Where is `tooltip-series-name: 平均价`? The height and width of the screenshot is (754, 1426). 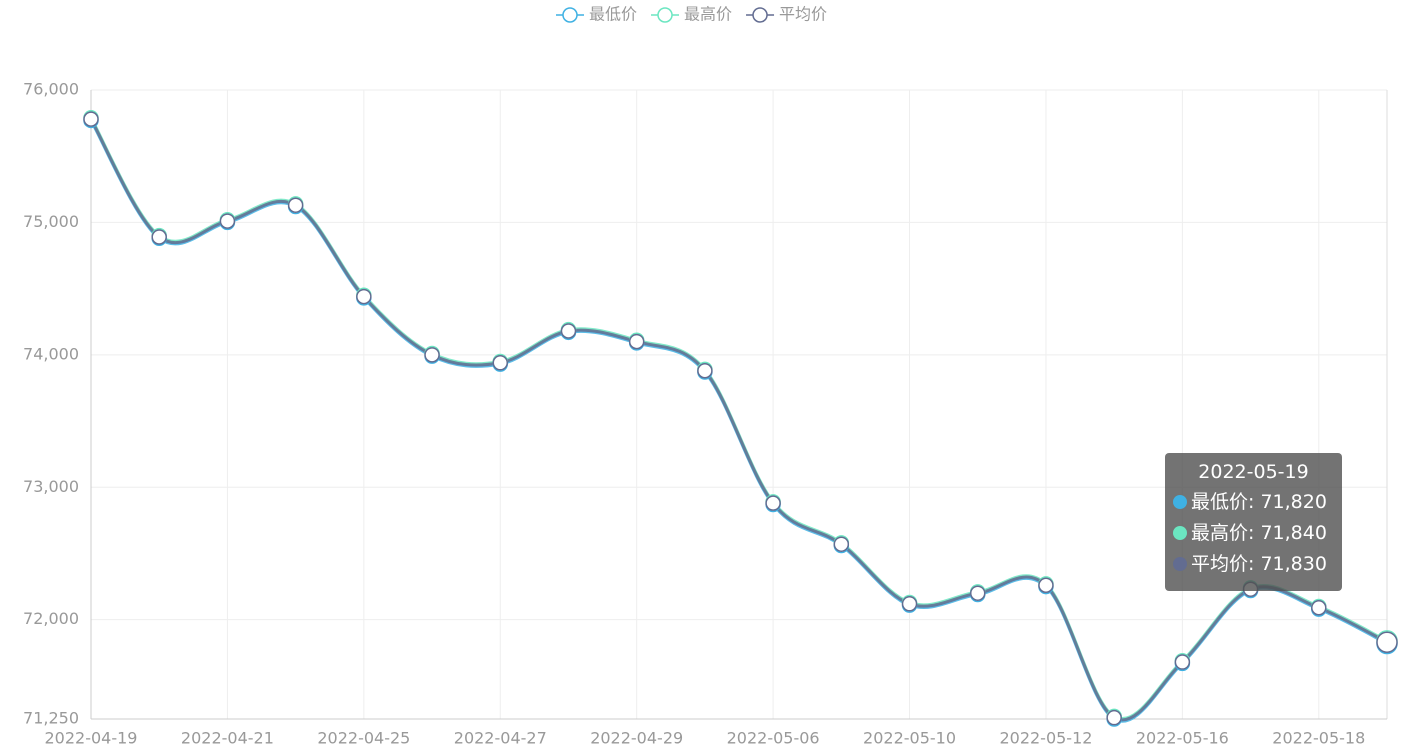 tooltip-series-name: 平均价 is located at coordinates (1220, 564).